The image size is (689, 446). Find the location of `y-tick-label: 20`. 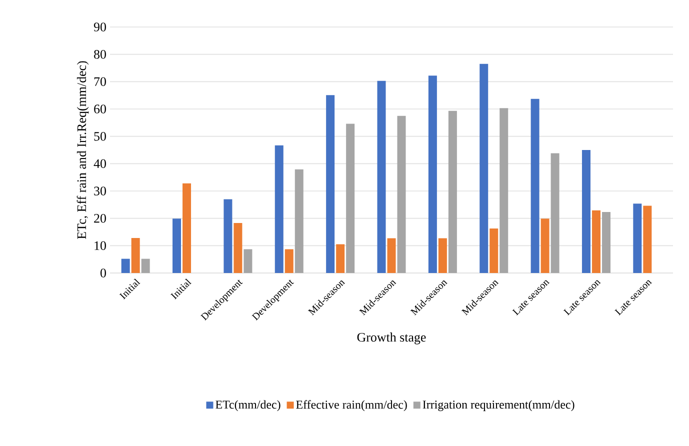

y-tick-label: 20 is located at coordinates (100, 218).